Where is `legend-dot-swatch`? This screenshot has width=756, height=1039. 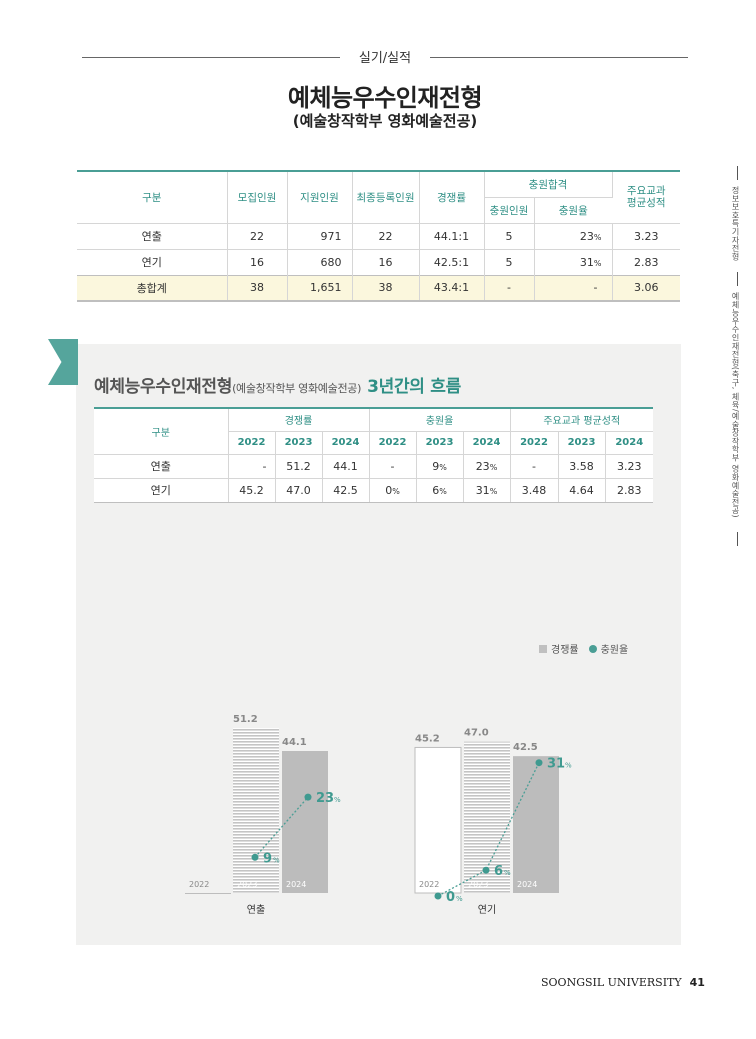 legend-dot-swatch is located at coordinates (592, 648).